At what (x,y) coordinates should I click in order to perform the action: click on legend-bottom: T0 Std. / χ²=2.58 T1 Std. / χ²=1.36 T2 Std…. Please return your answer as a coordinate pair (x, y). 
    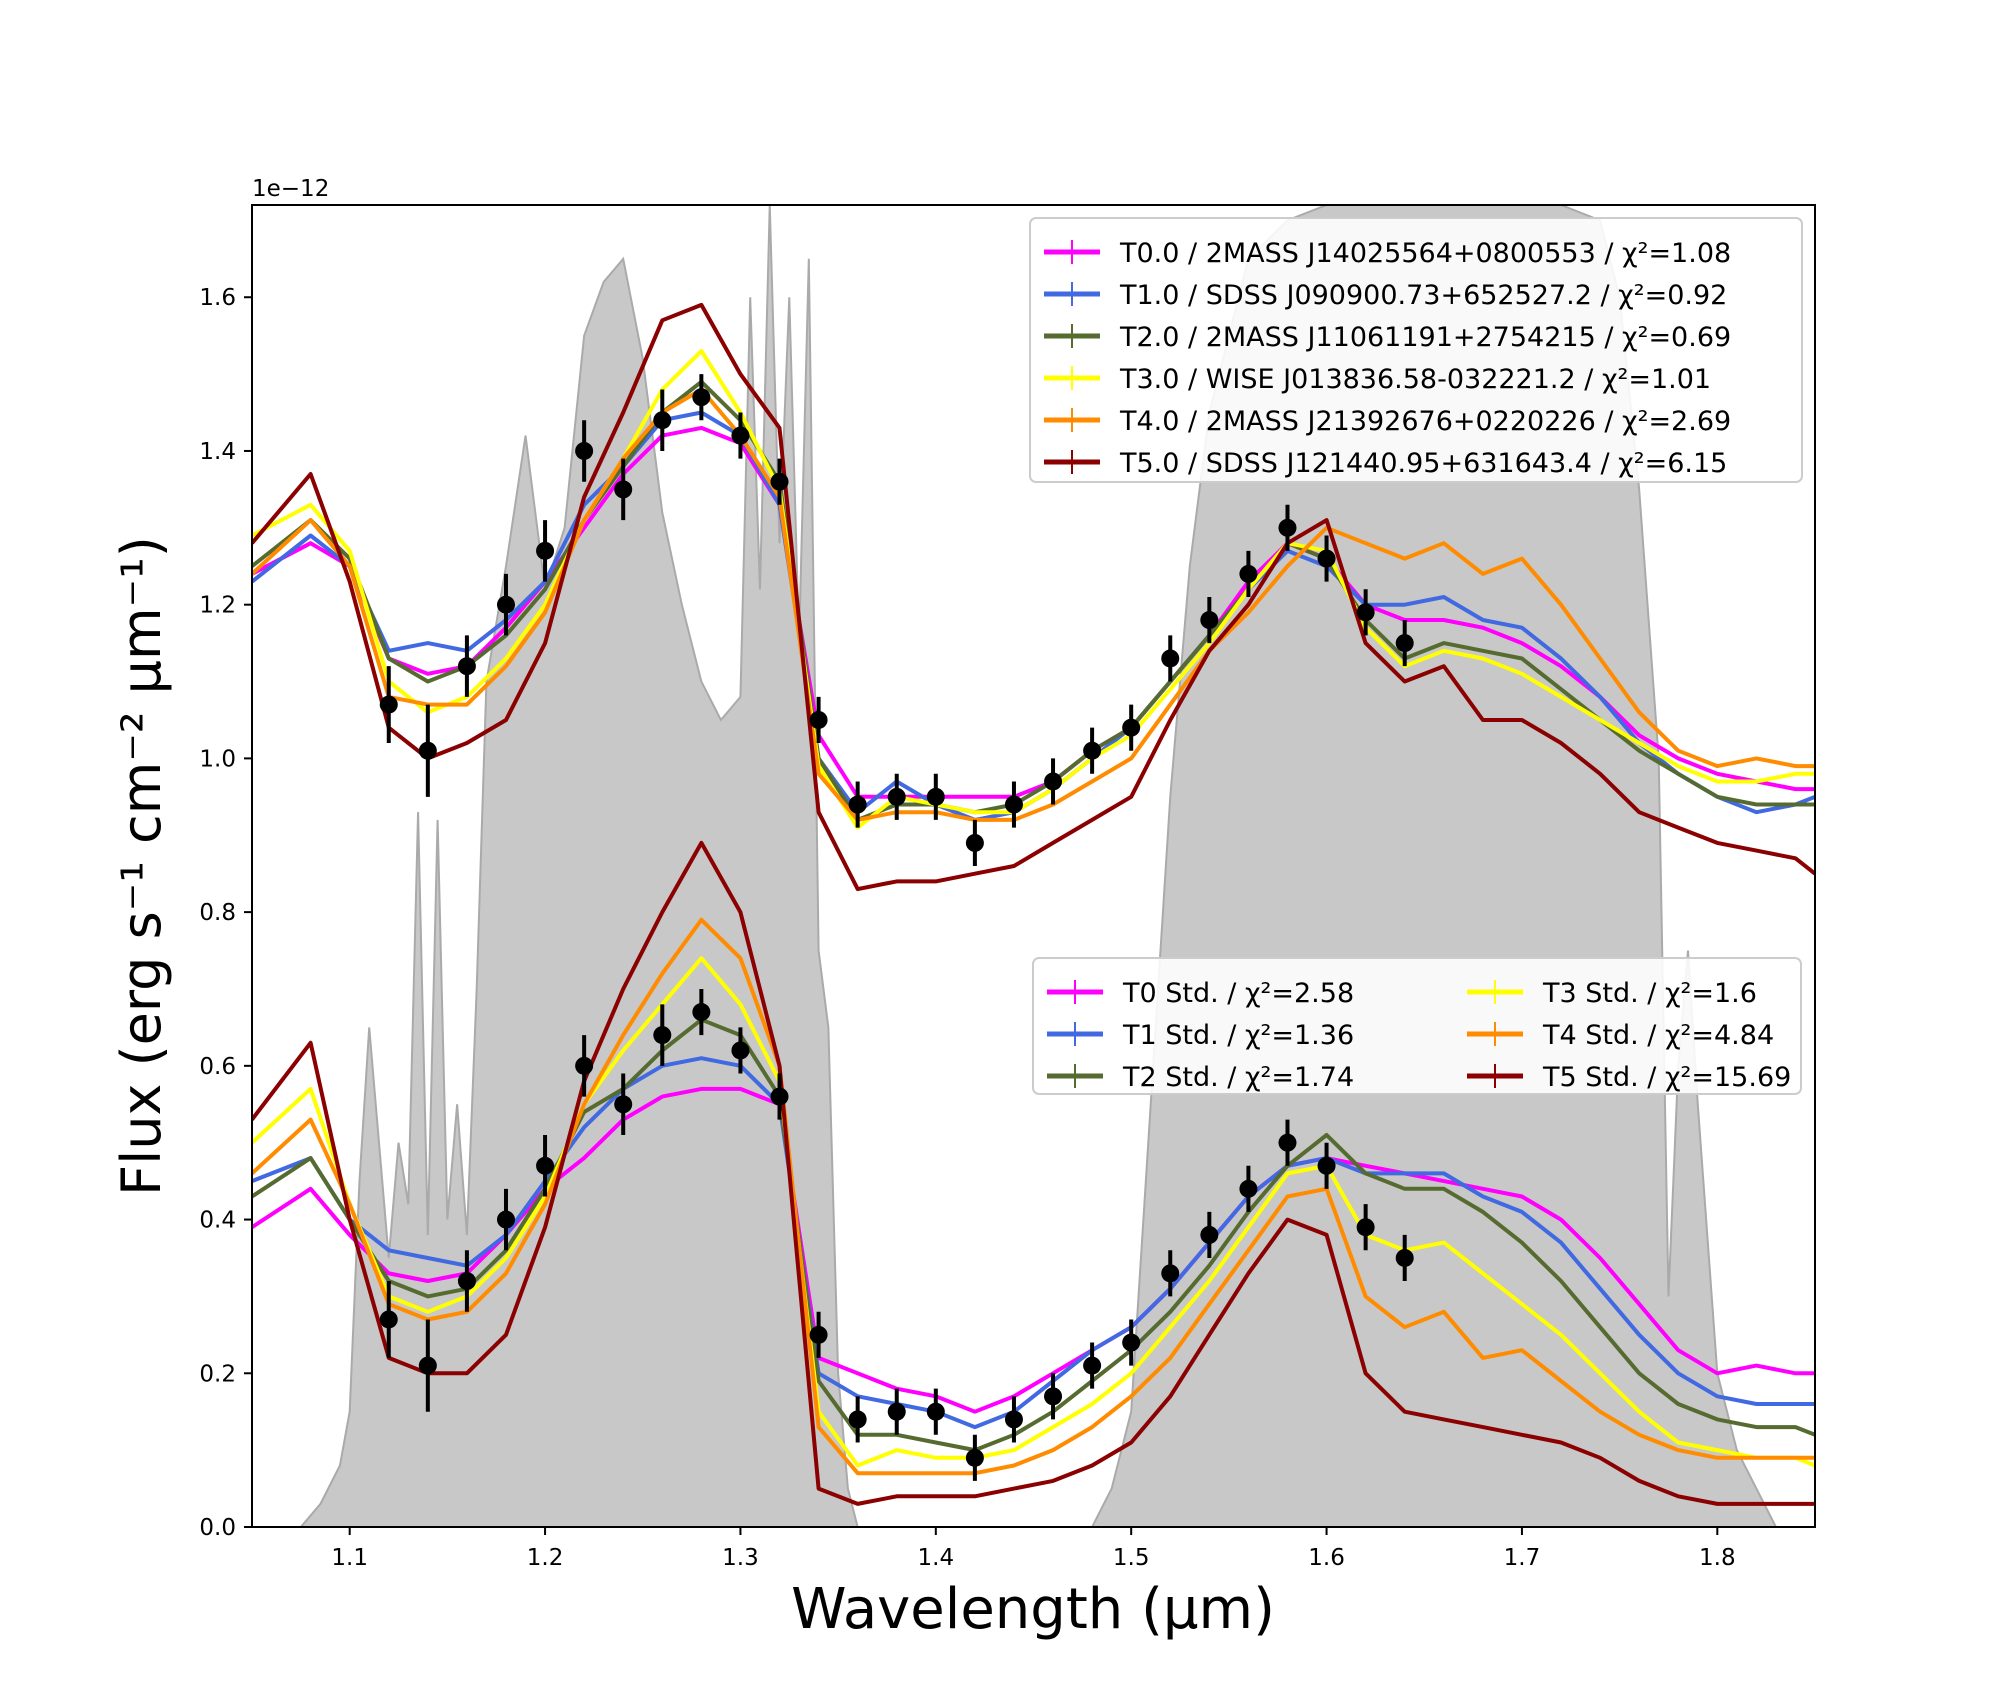
    Looking at the image, I should click on (1417, 1026).